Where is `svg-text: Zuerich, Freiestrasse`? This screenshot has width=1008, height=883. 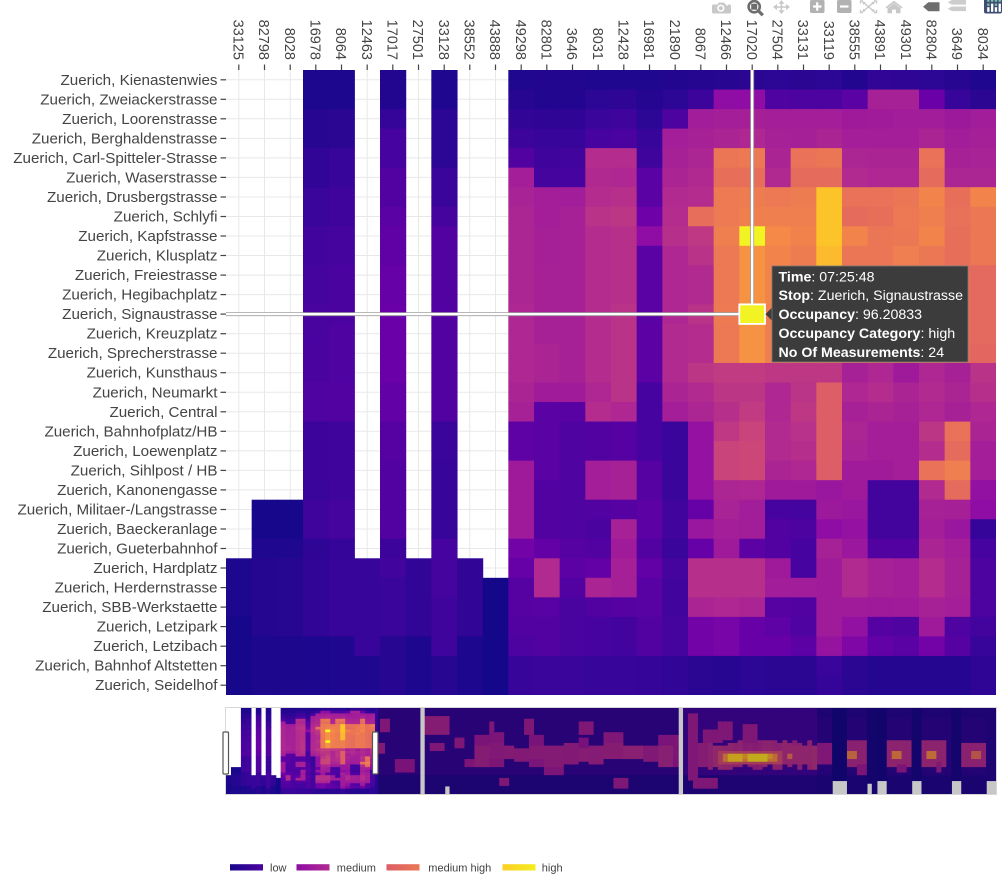
svg-text: Zuerich, Freiestrasse is located at coordinates (146, 275).